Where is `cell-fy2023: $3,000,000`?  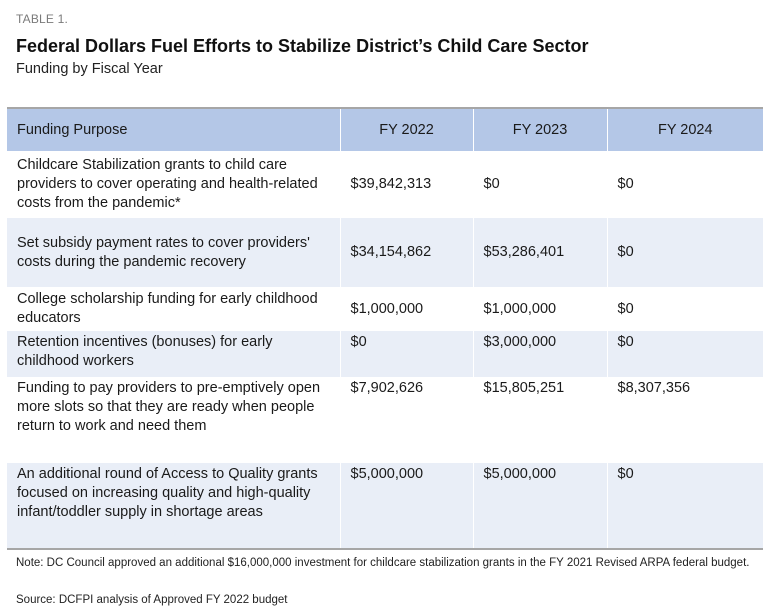 cell-fy2023: $3,000,000 is located at coordinates (539, 354).